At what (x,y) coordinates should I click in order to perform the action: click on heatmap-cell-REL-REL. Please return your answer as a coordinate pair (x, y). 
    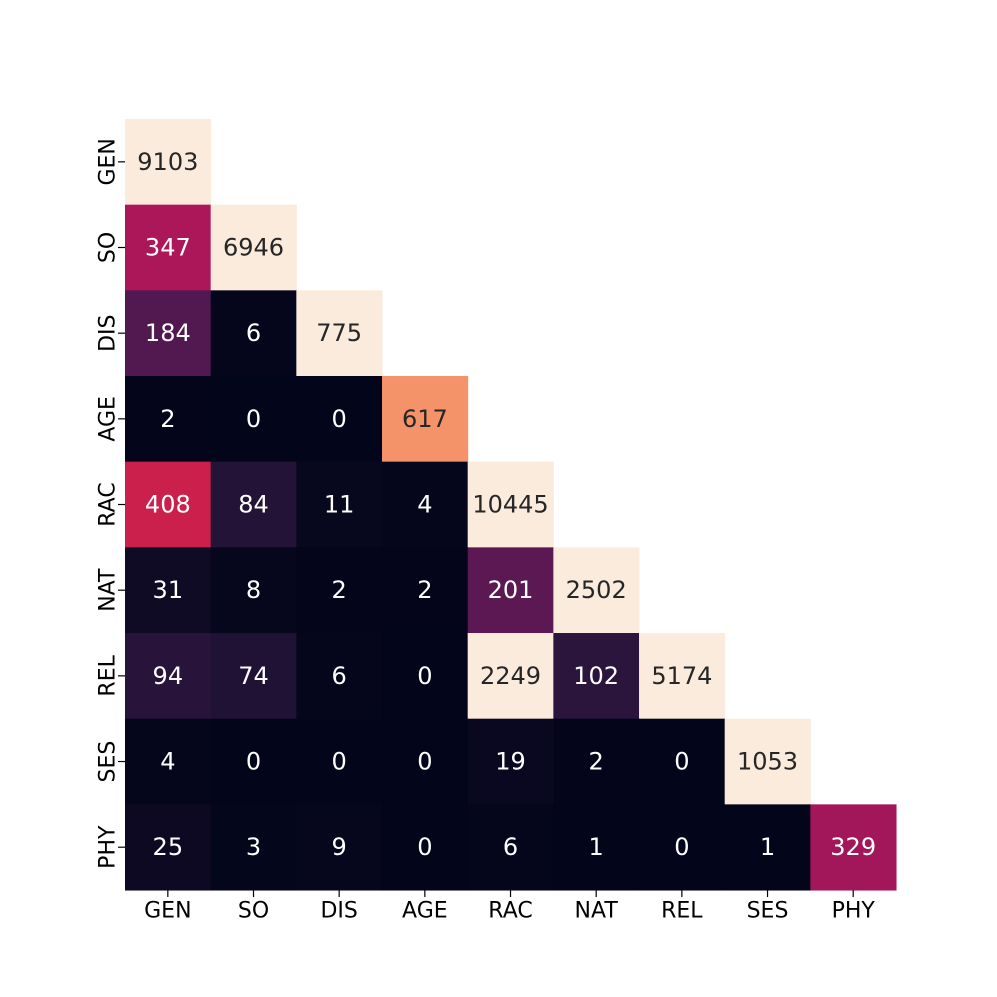
    Looking at the image, I should click on (682, 676).